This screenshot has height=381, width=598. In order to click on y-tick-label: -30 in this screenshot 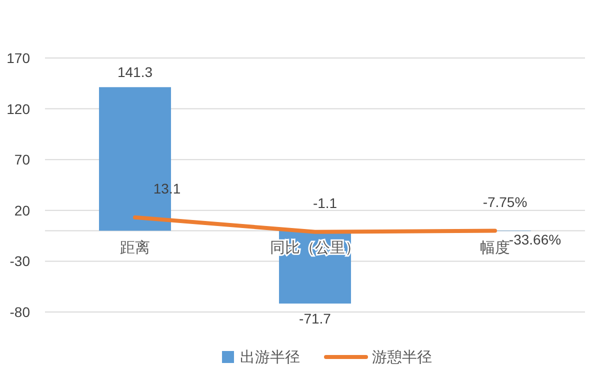, I will do `click(20, 261)`.